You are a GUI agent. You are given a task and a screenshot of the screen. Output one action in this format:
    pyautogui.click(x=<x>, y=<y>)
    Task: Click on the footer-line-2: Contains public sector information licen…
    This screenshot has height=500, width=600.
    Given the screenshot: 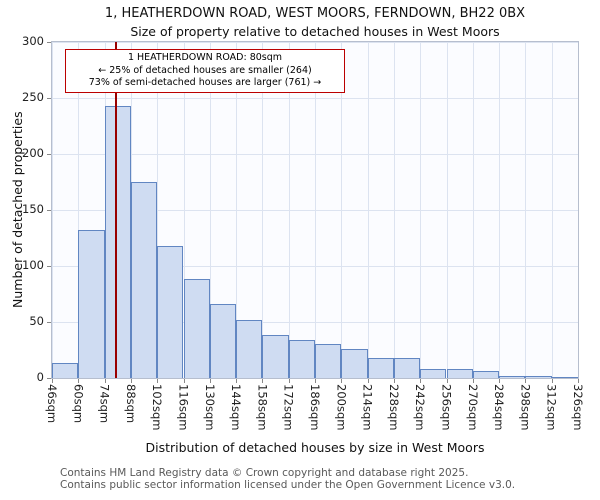 What is the action you would take?
    pyautogui.click(x=288, y=484)
    